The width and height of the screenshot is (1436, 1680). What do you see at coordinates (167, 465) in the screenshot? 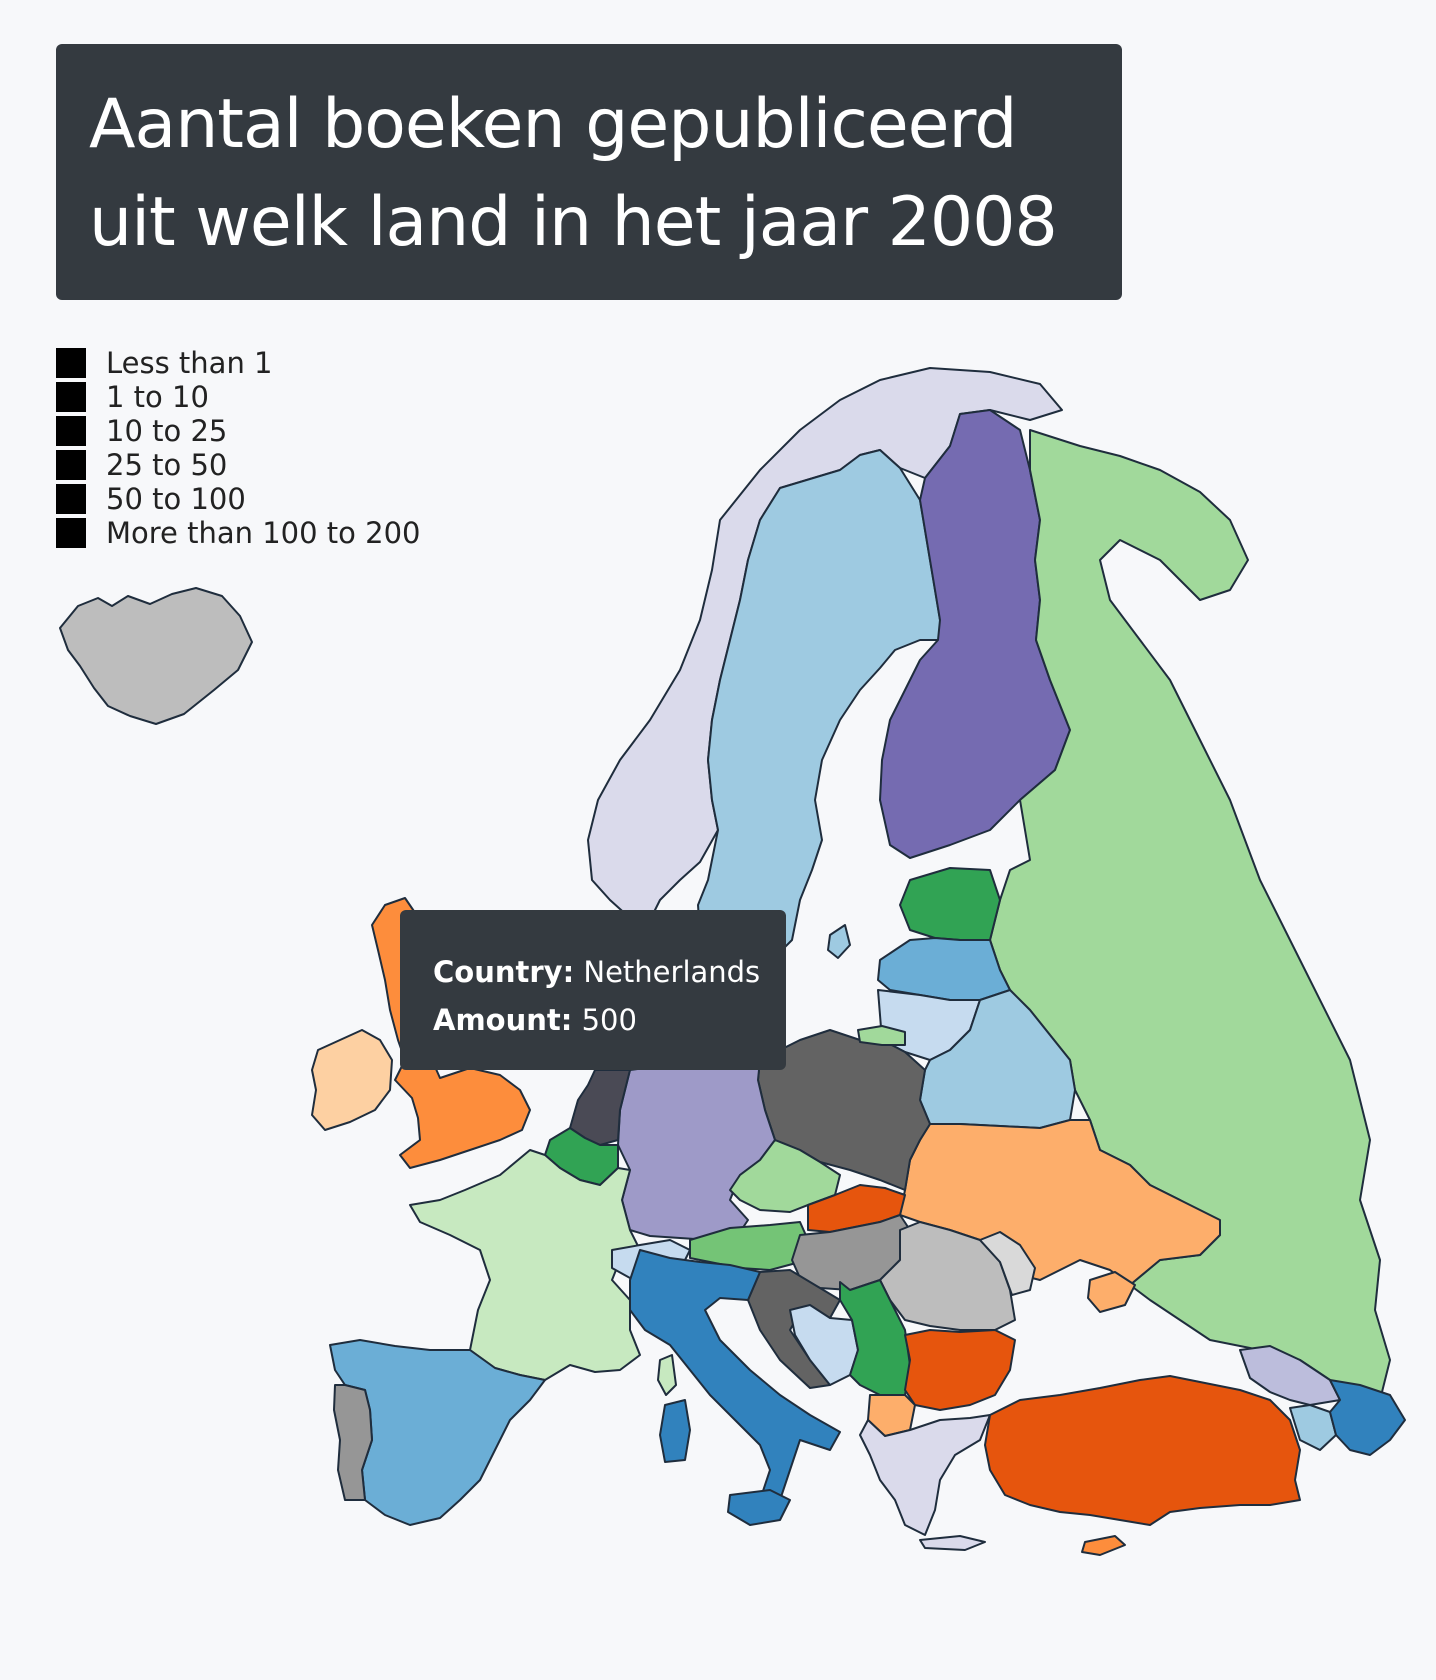
I see `legend-label: 25 to 50` at bounding box center [167, 465].